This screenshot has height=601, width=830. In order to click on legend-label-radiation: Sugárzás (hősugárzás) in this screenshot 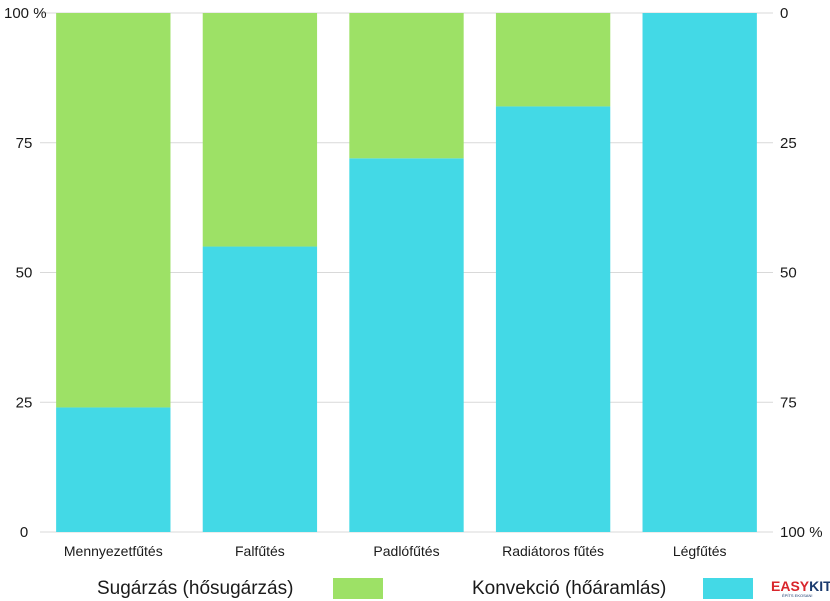, I will do `click(195, 588)`.